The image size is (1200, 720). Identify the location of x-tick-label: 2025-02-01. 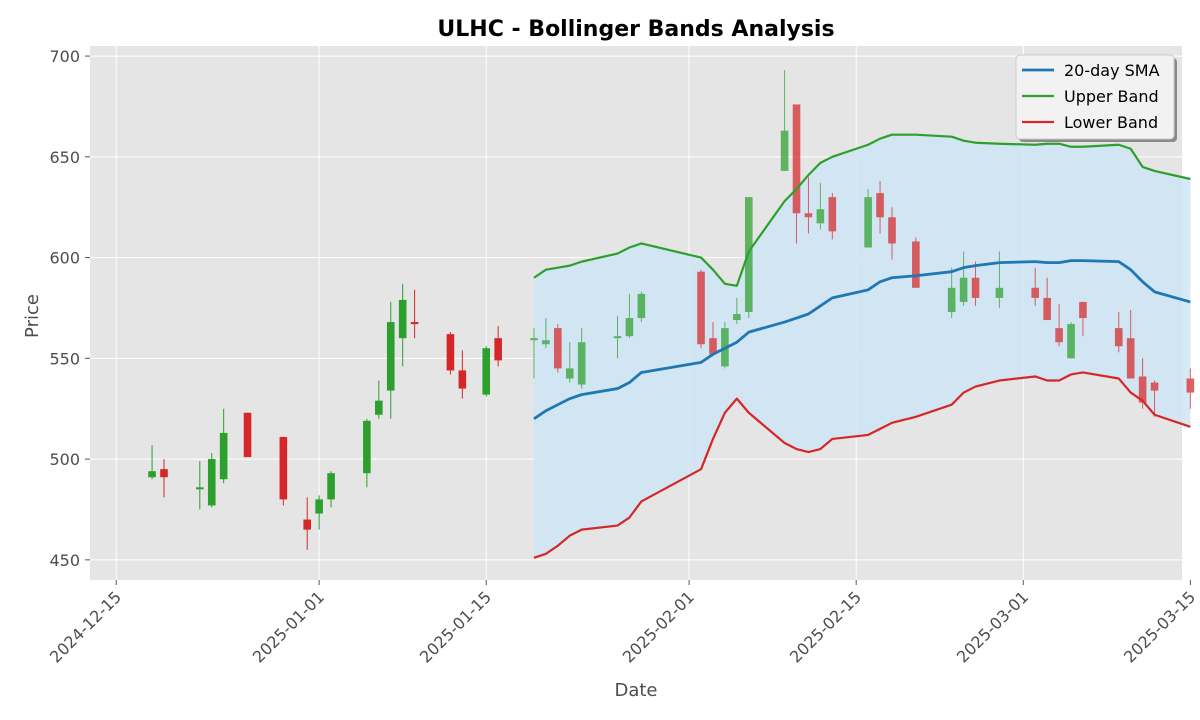
(658, 626).